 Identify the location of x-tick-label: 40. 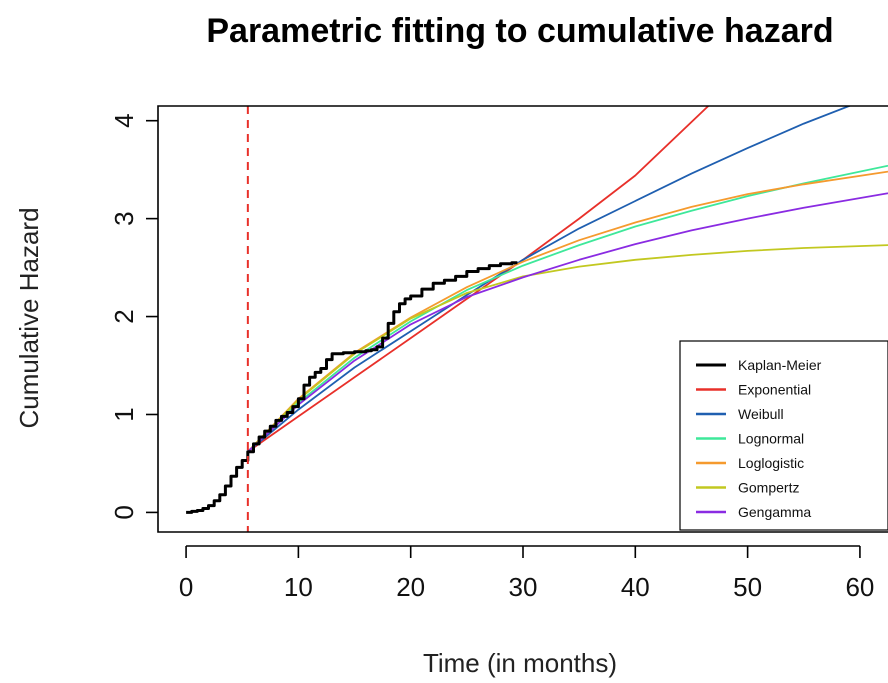
(635, 587).